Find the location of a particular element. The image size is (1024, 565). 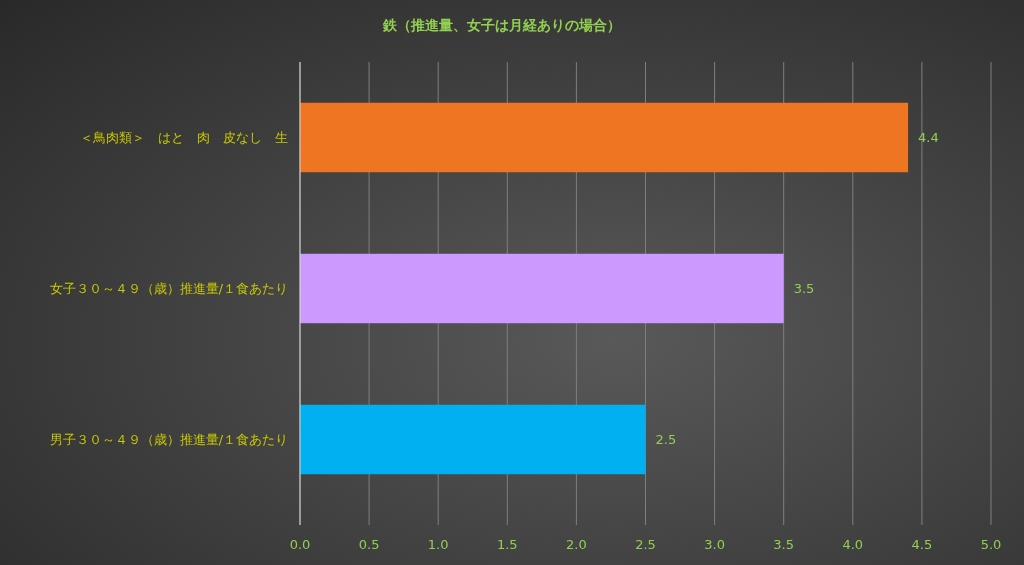

x-tick-label: 2.0 is located at coordinates (576, 544).